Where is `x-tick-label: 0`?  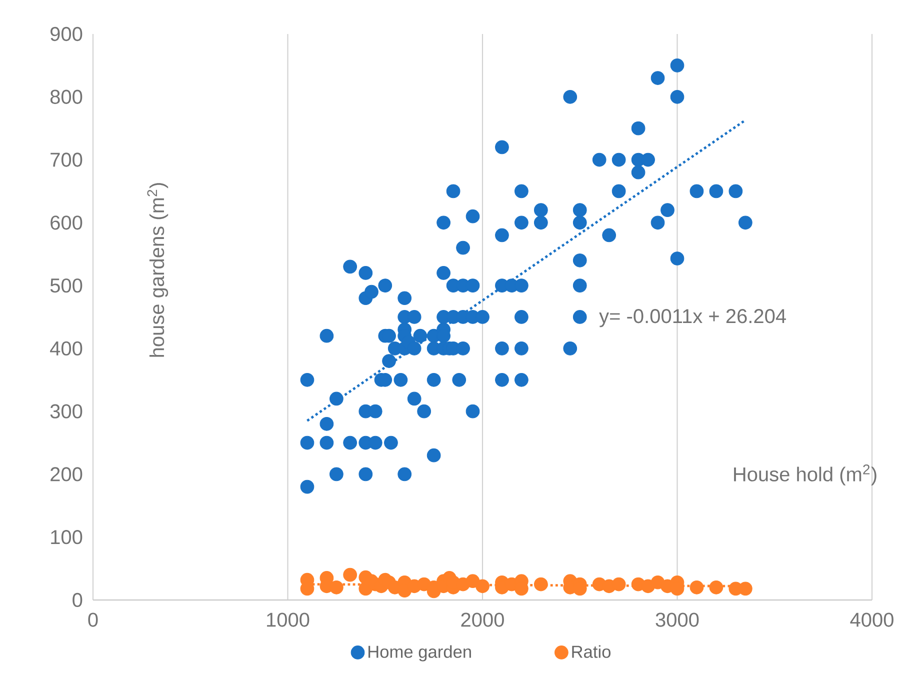
x-tick-label: 0 is located at coordinates (93, 619).